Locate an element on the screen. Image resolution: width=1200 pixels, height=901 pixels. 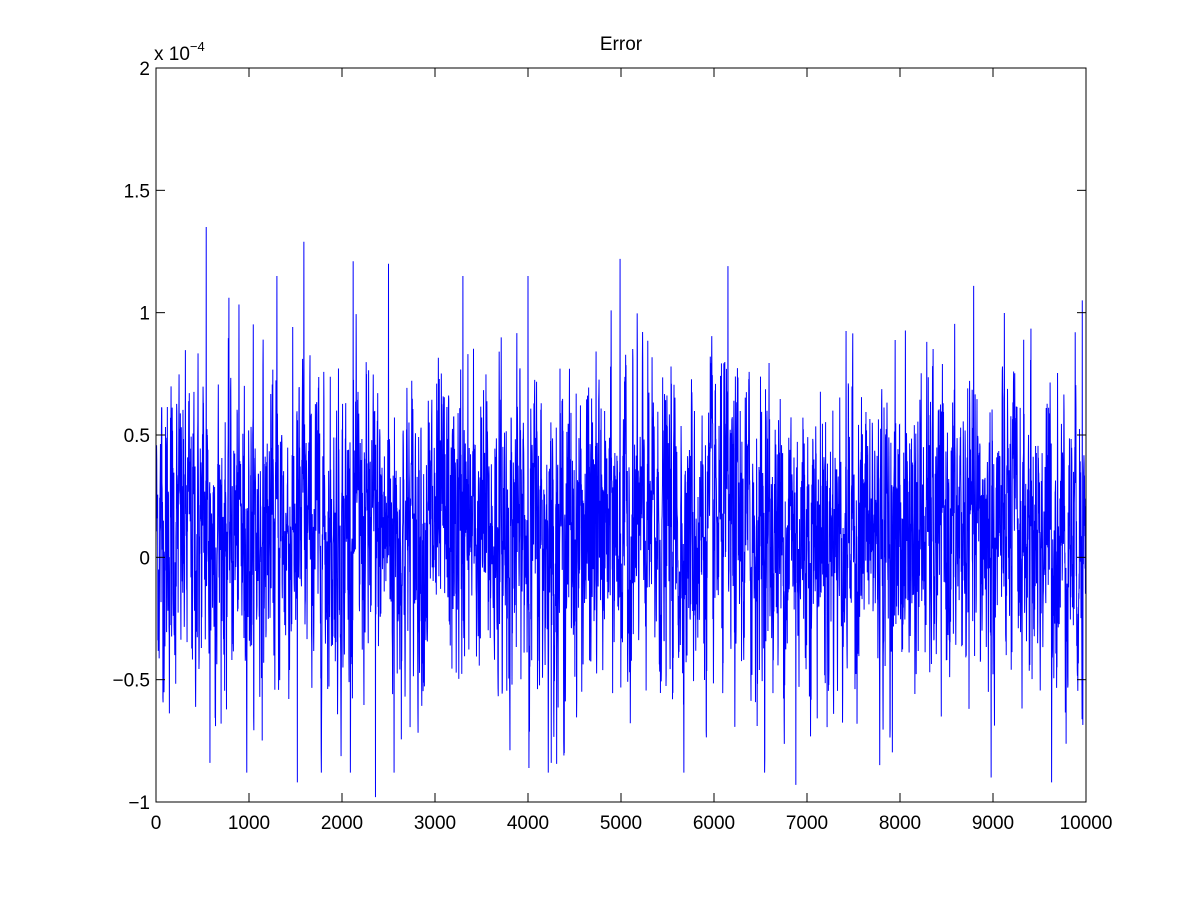
y-tick-label: 0.5 is located at coordinates (137, 436).